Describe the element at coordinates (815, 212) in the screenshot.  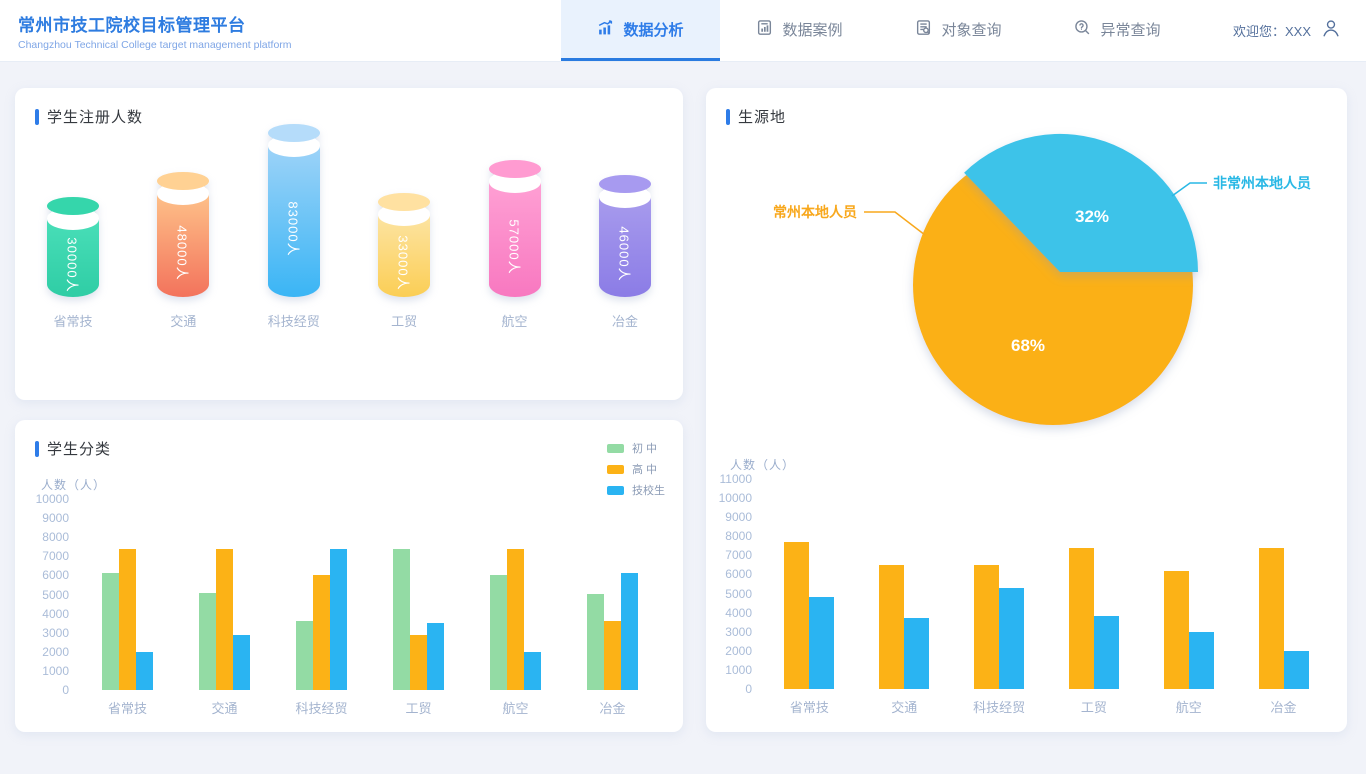
I see `pie-label: 常州本地人员` at that location.